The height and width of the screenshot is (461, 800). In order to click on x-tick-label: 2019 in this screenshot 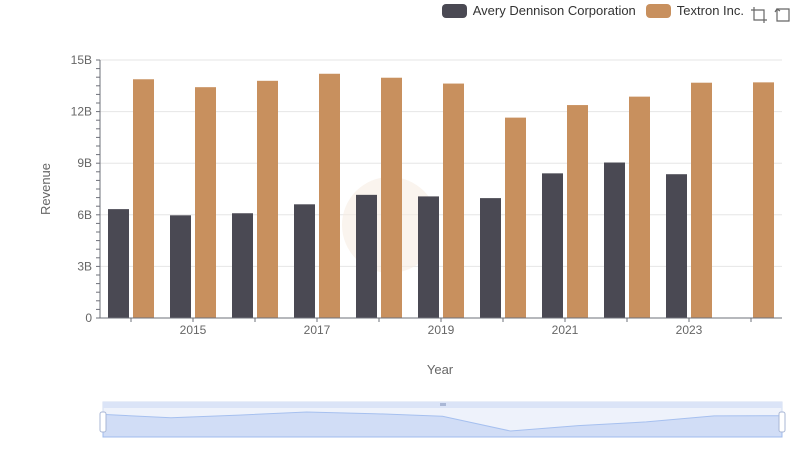, I will do `click(441, 330)`.